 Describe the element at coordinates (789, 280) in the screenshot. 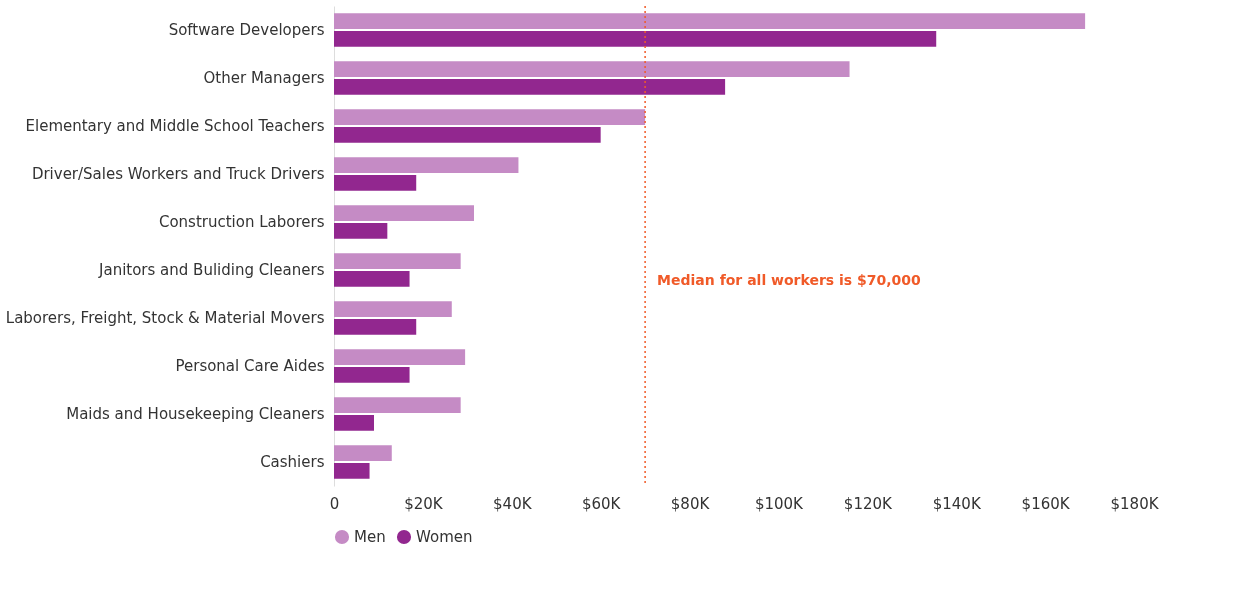

I see `ref-line-label: Median for all workers is $70,000` at that location.